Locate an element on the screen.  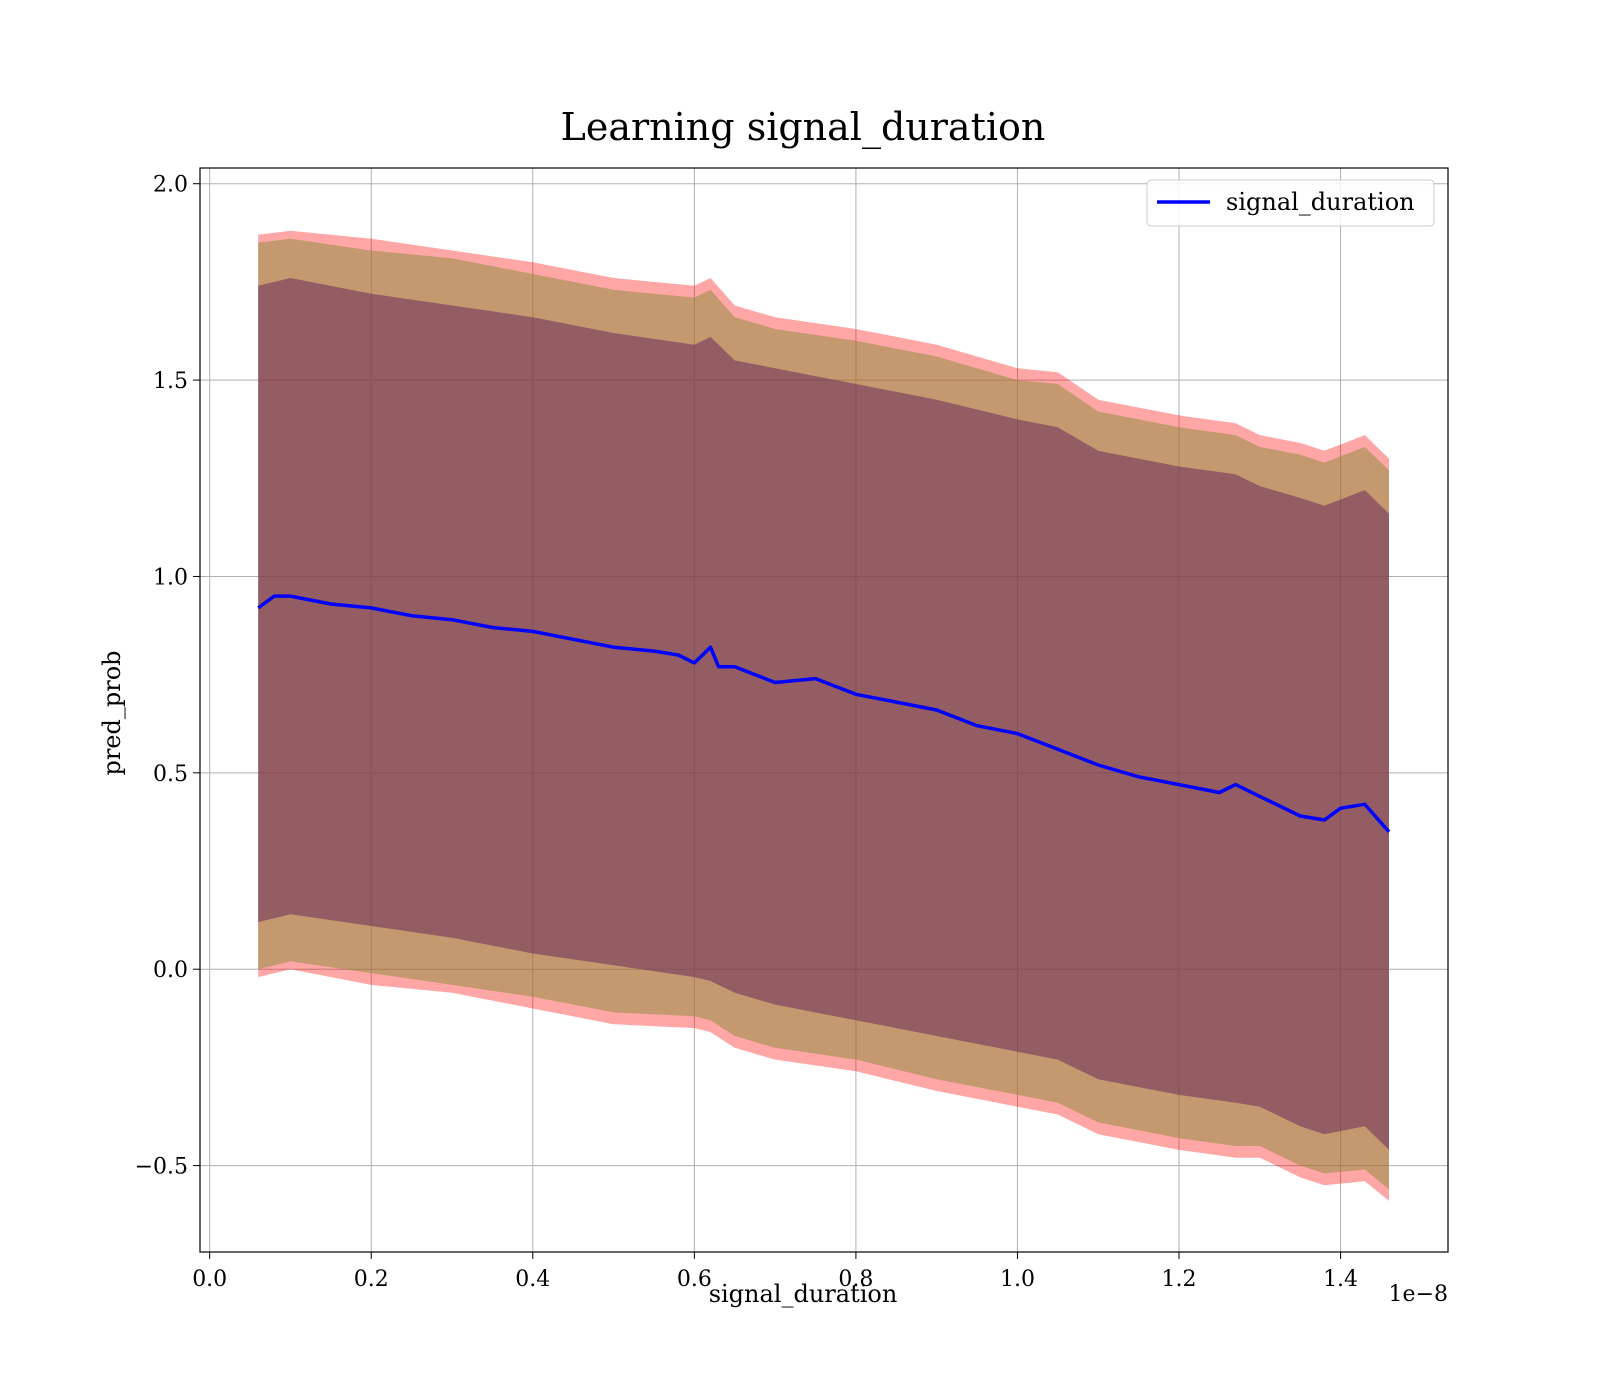
x-tick-label: 1.2 is located at coordinates (1179, 1279).